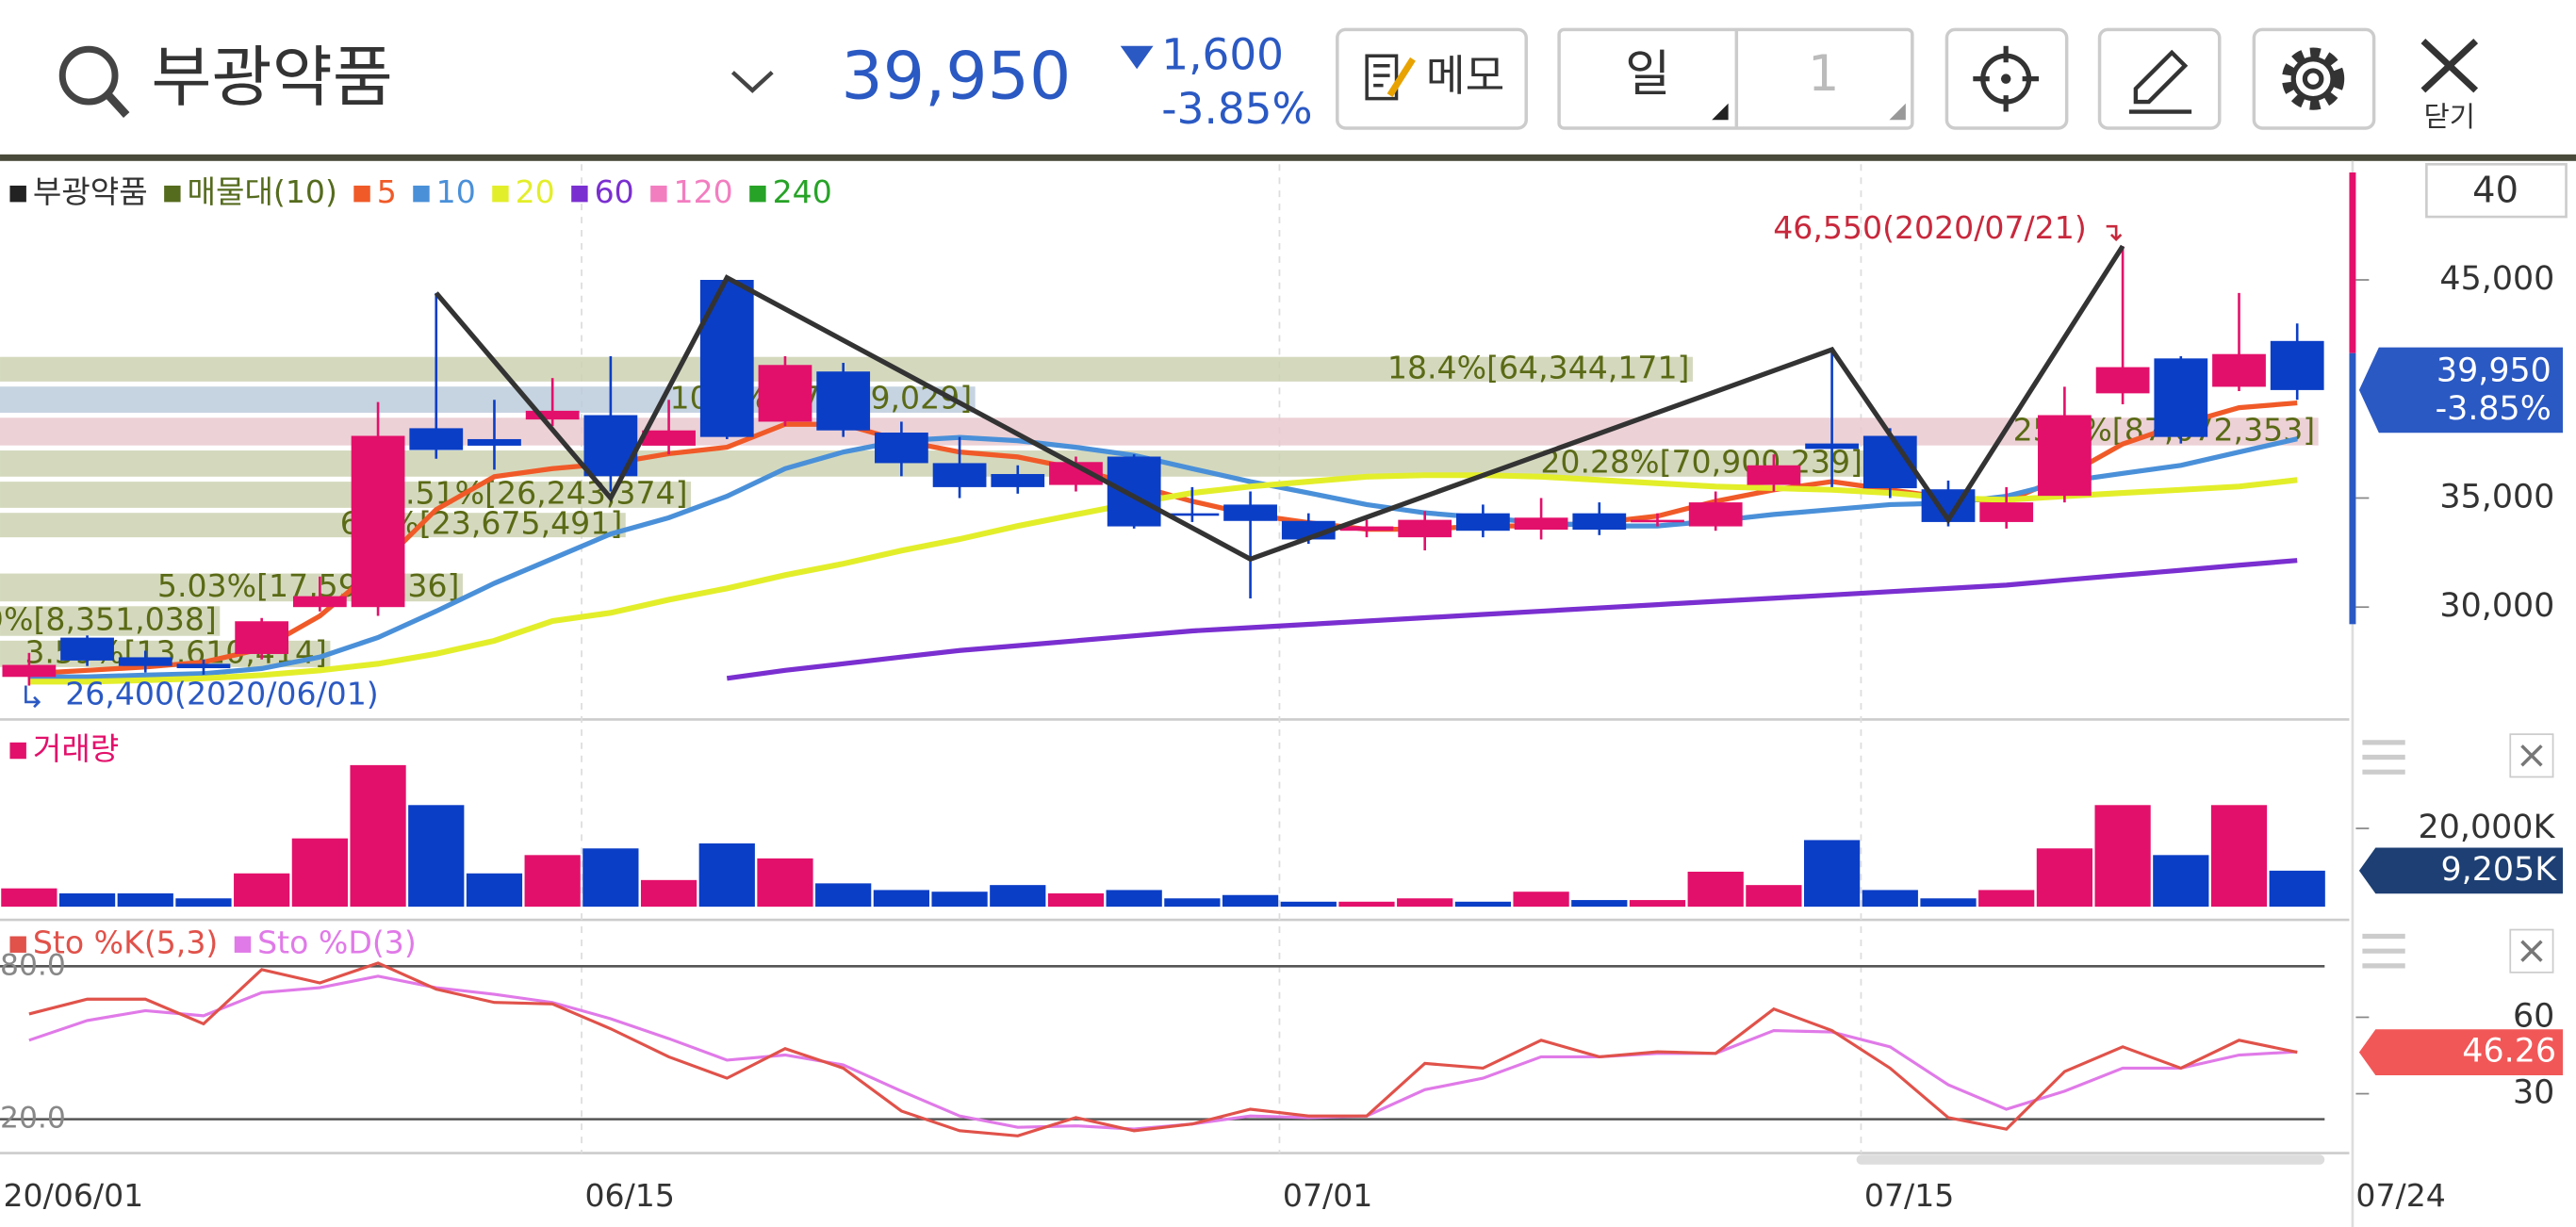 The width and height of the screenshot is (2576, 1227). What do you see at coordinates (1327, 1195) in the screenshot?
I see `x-tick-label: 07/01` at bounding box center [1327, 1195].